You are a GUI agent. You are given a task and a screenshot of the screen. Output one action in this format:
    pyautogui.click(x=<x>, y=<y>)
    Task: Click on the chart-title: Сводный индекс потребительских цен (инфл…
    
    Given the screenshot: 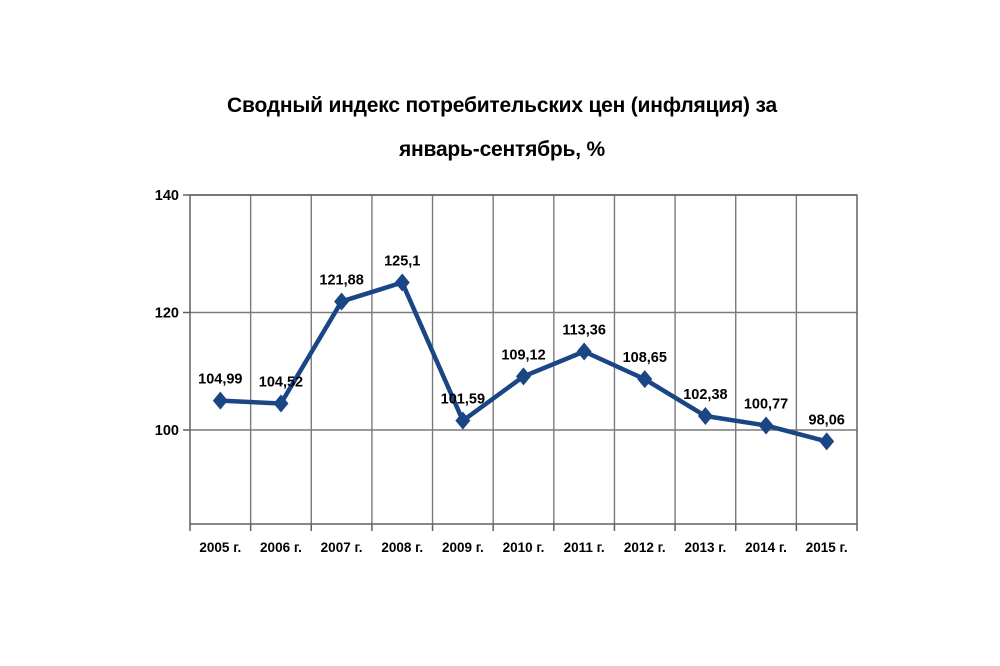 What is the action you would take?
    pyautogui.click(x=502, y=128)
    